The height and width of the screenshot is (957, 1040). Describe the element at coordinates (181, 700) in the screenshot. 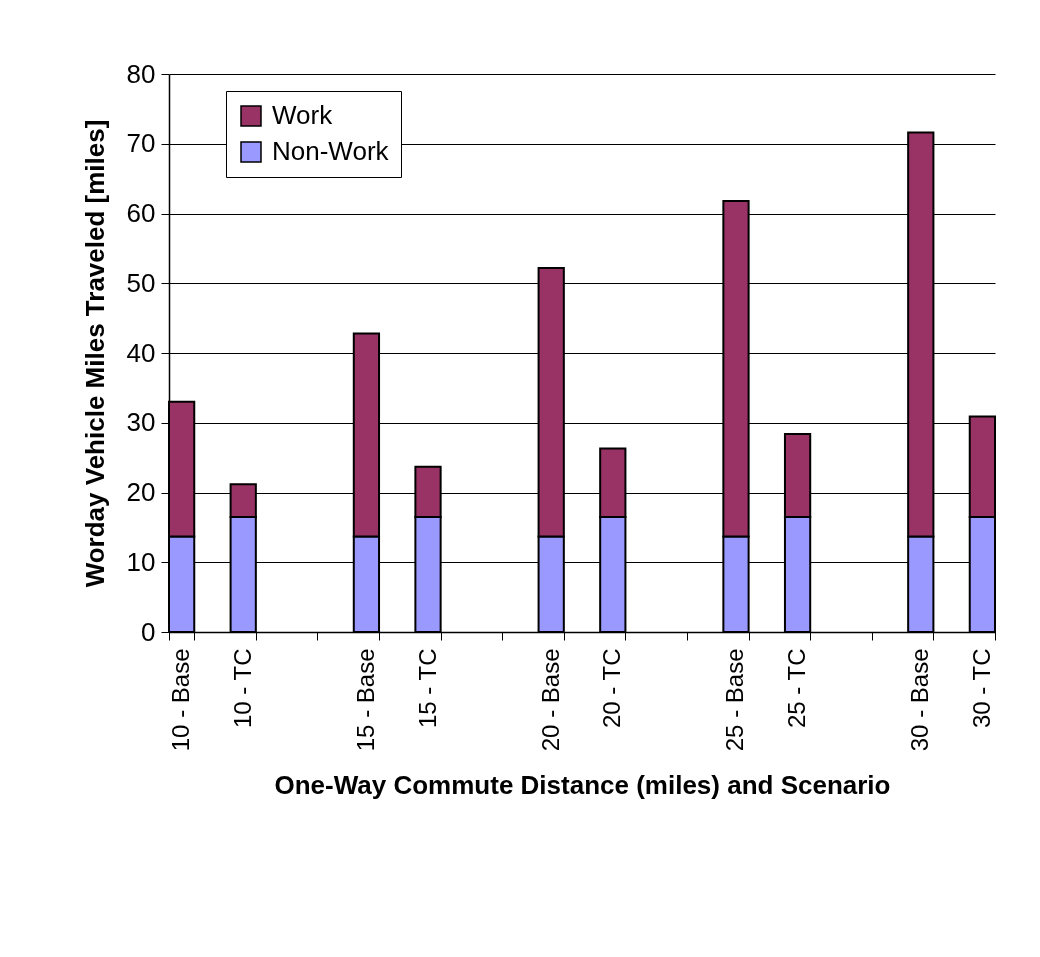

I see `x-tick-label: 10 - Base` at that location.